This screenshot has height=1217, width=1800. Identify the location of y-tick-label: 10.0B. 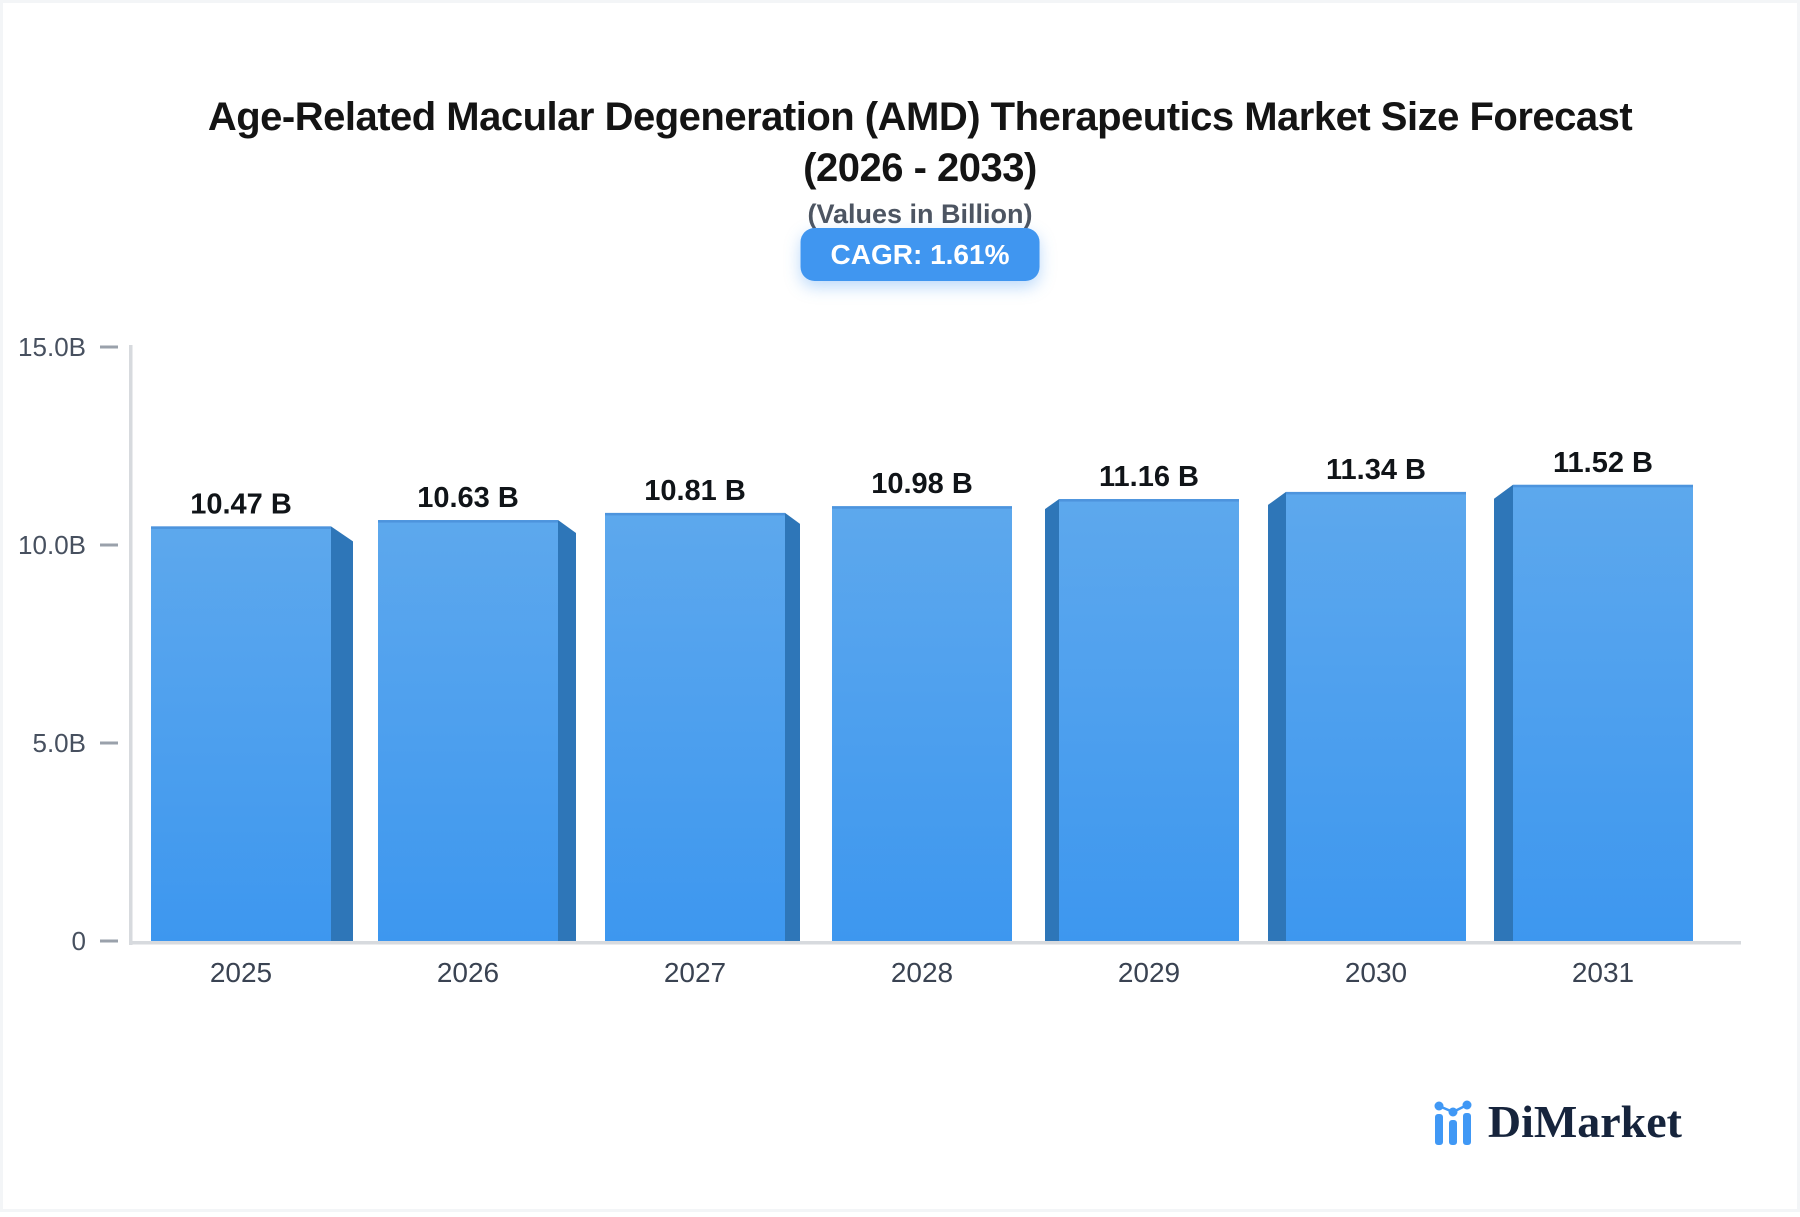
(52, 545).